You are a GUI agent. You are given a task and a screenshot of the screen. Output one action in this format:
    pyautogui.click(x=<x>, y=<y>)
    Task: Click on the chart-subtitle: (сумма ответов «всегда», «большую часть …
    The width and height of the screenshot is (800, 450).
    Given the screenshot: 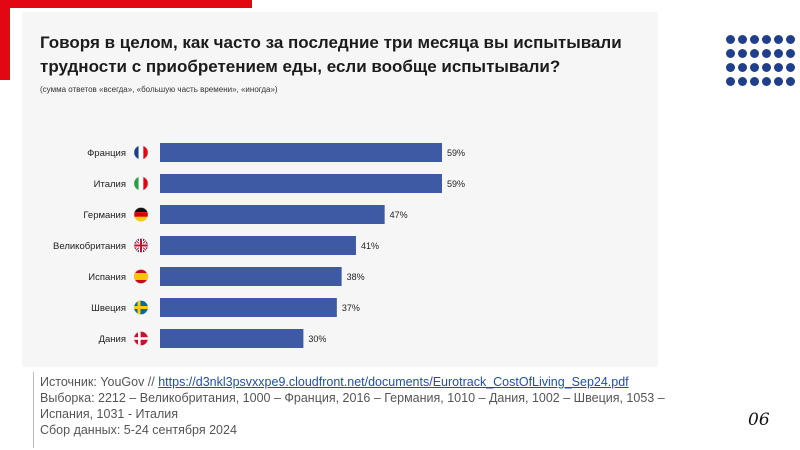 What is the action you would take?
    pyautogui.click(x=159, y=89)
    